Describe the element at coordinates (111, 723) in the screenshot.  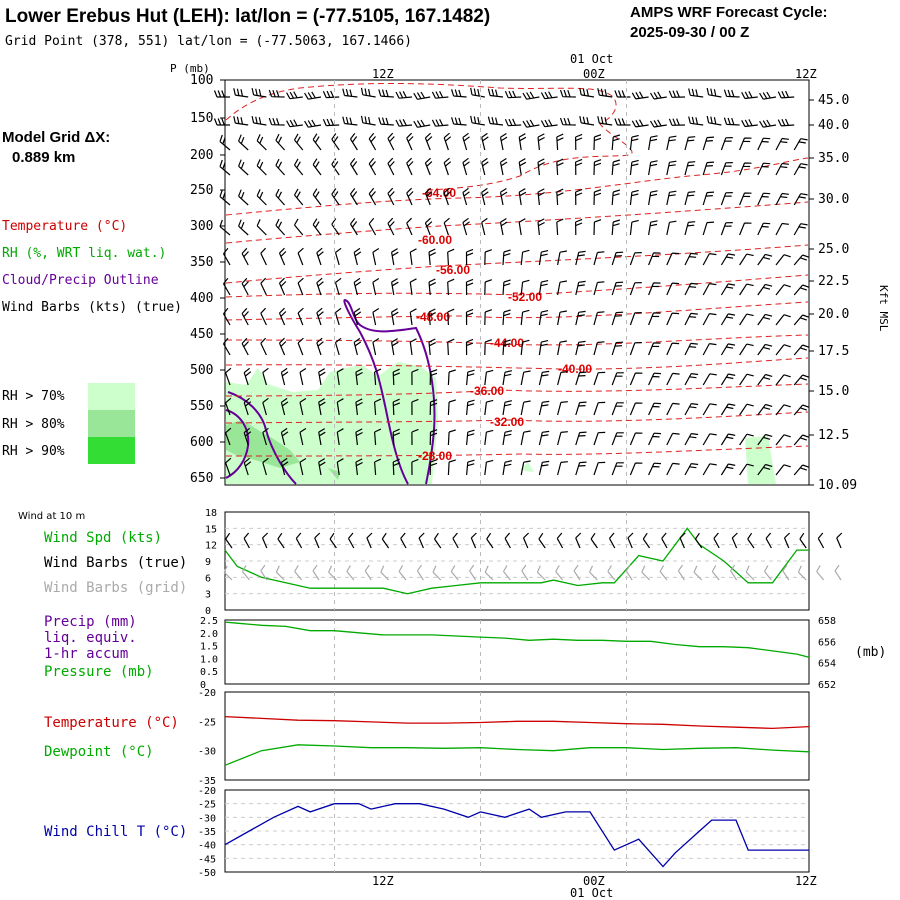
I see `temperature-legend: Temperature (°C)` at that location.